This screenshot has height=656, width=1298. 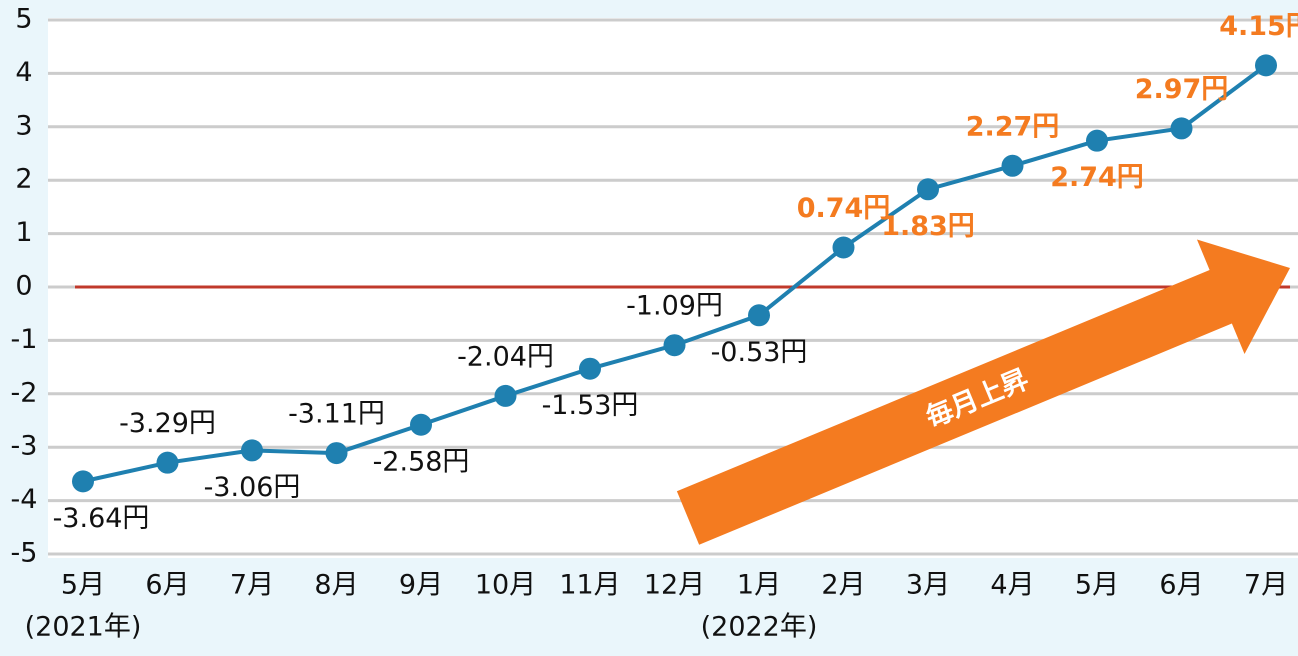 I want to click on data-label: -2.04円, so click(x=505, y=356).